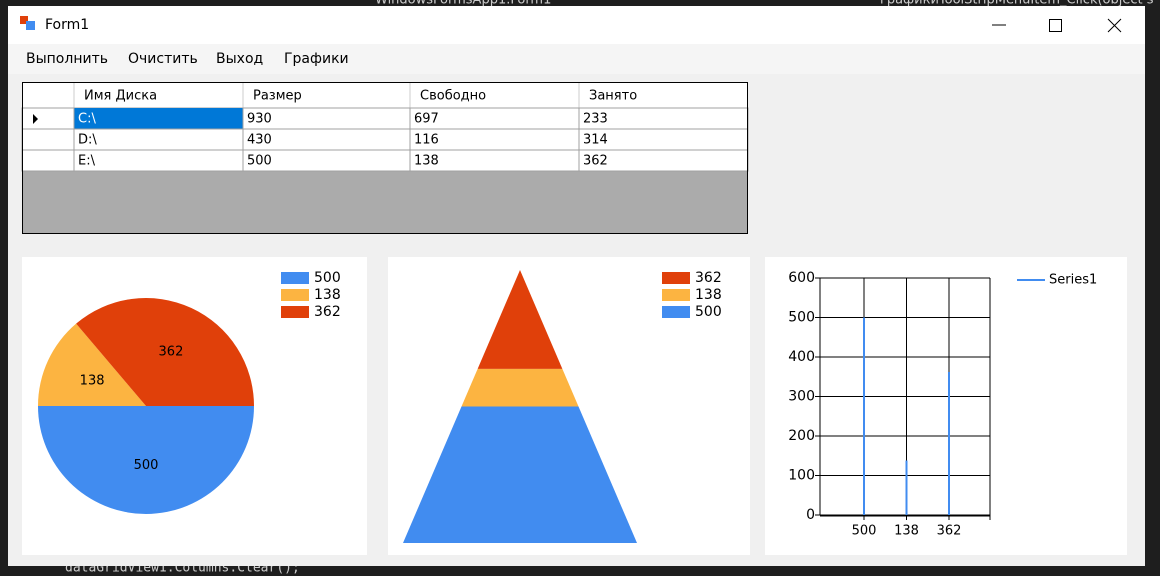 The image size is (1160, 576). Describe the element at coordinates (92, 381) in the screenshot. I see `data-label: 138` at that location.